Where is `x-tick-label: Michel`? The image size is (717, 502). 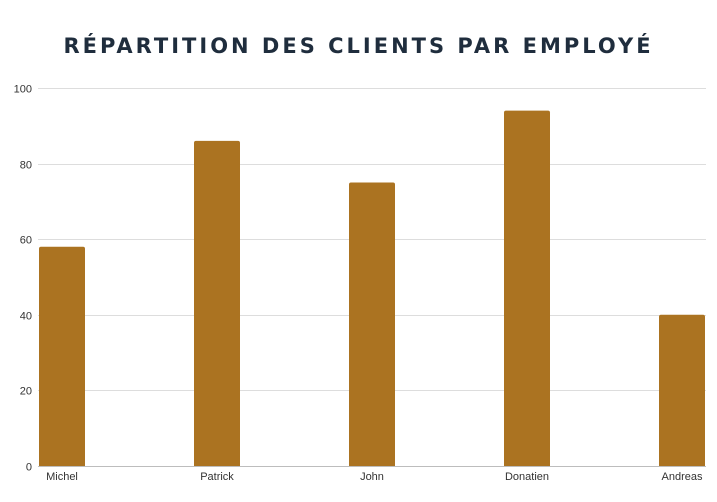 x-tick-label: Michel is located at coordinates (62, 477).